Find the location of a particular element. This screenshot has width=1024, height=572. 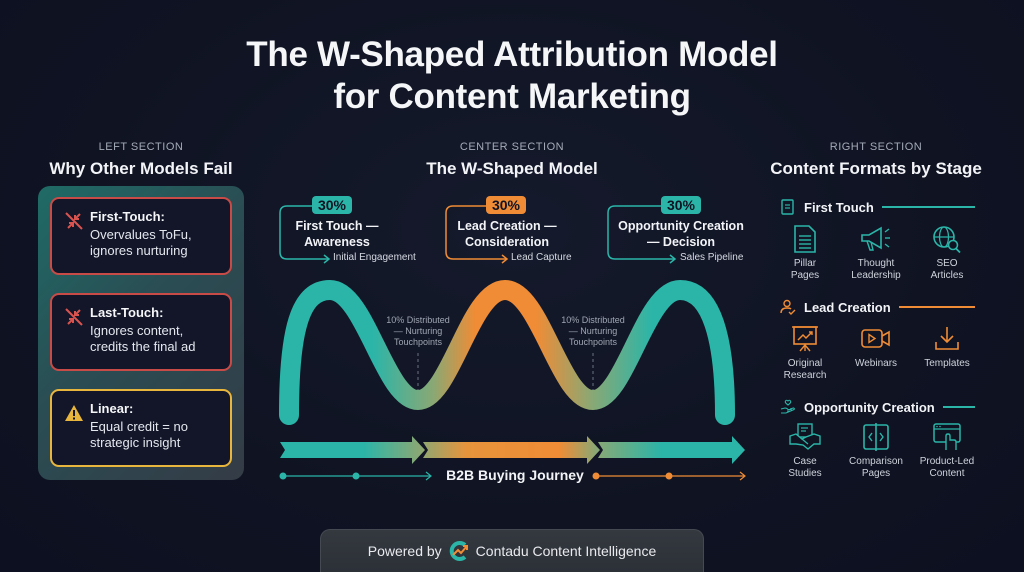

stage-3-percent-badge: 30% is located at coordinates (681, 205).